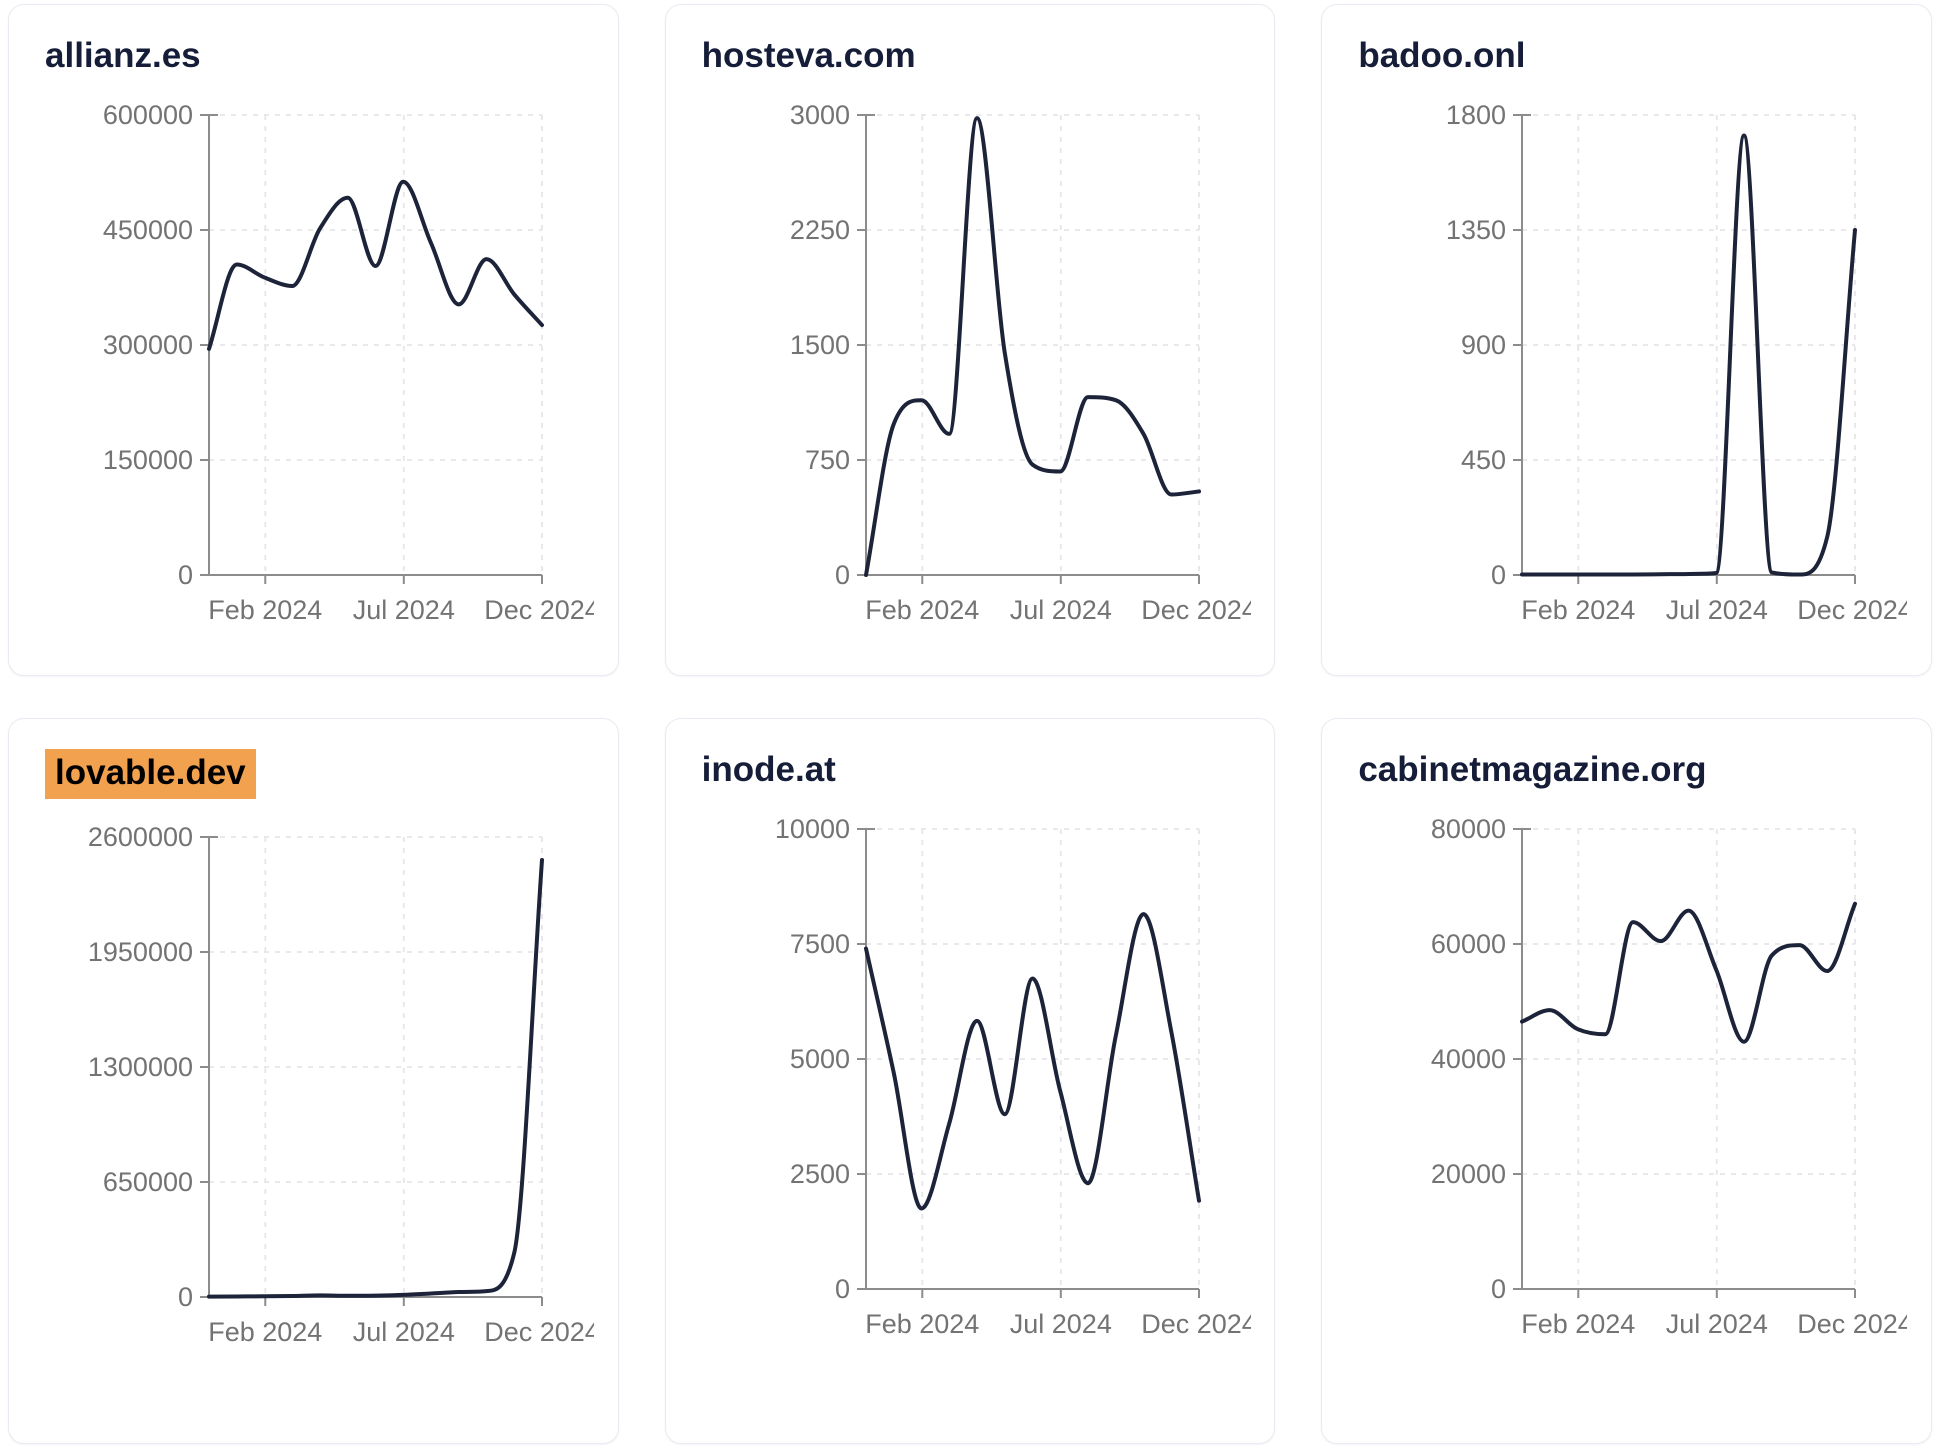 This screenshot has height=1452, width=1940. Describe the element at coordinates (1442, 55) in the screenshot. I see `domain-title-text: badoo.onl` at that location.